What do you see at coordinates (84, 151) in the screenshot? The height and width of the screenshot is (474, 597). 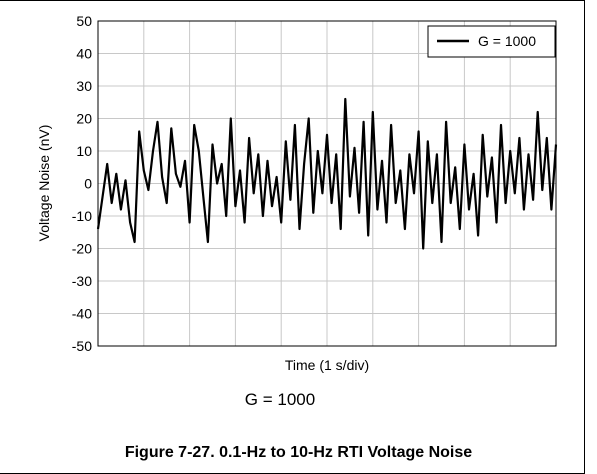 I see `y-tick-label: 10` at bounding box center [84, 151].